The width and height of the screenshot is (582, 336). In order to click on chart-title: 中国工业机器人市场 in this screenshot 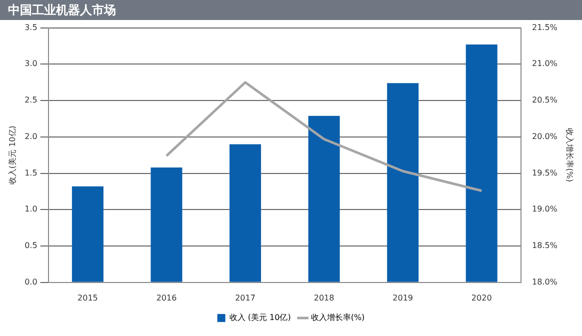, I will do `click(291, 10)`.